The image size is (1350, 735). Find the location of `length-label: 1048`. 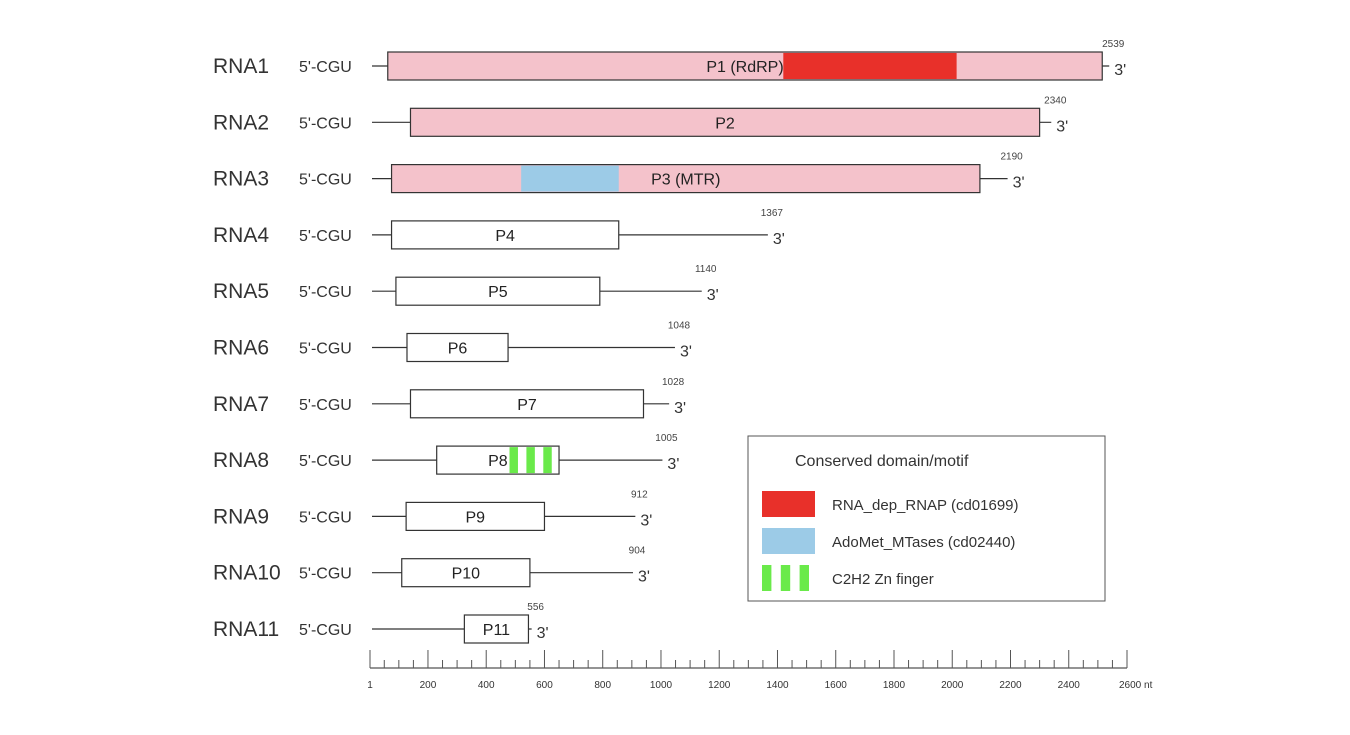

length-label: 1048 is located at coordinates (679, 326).